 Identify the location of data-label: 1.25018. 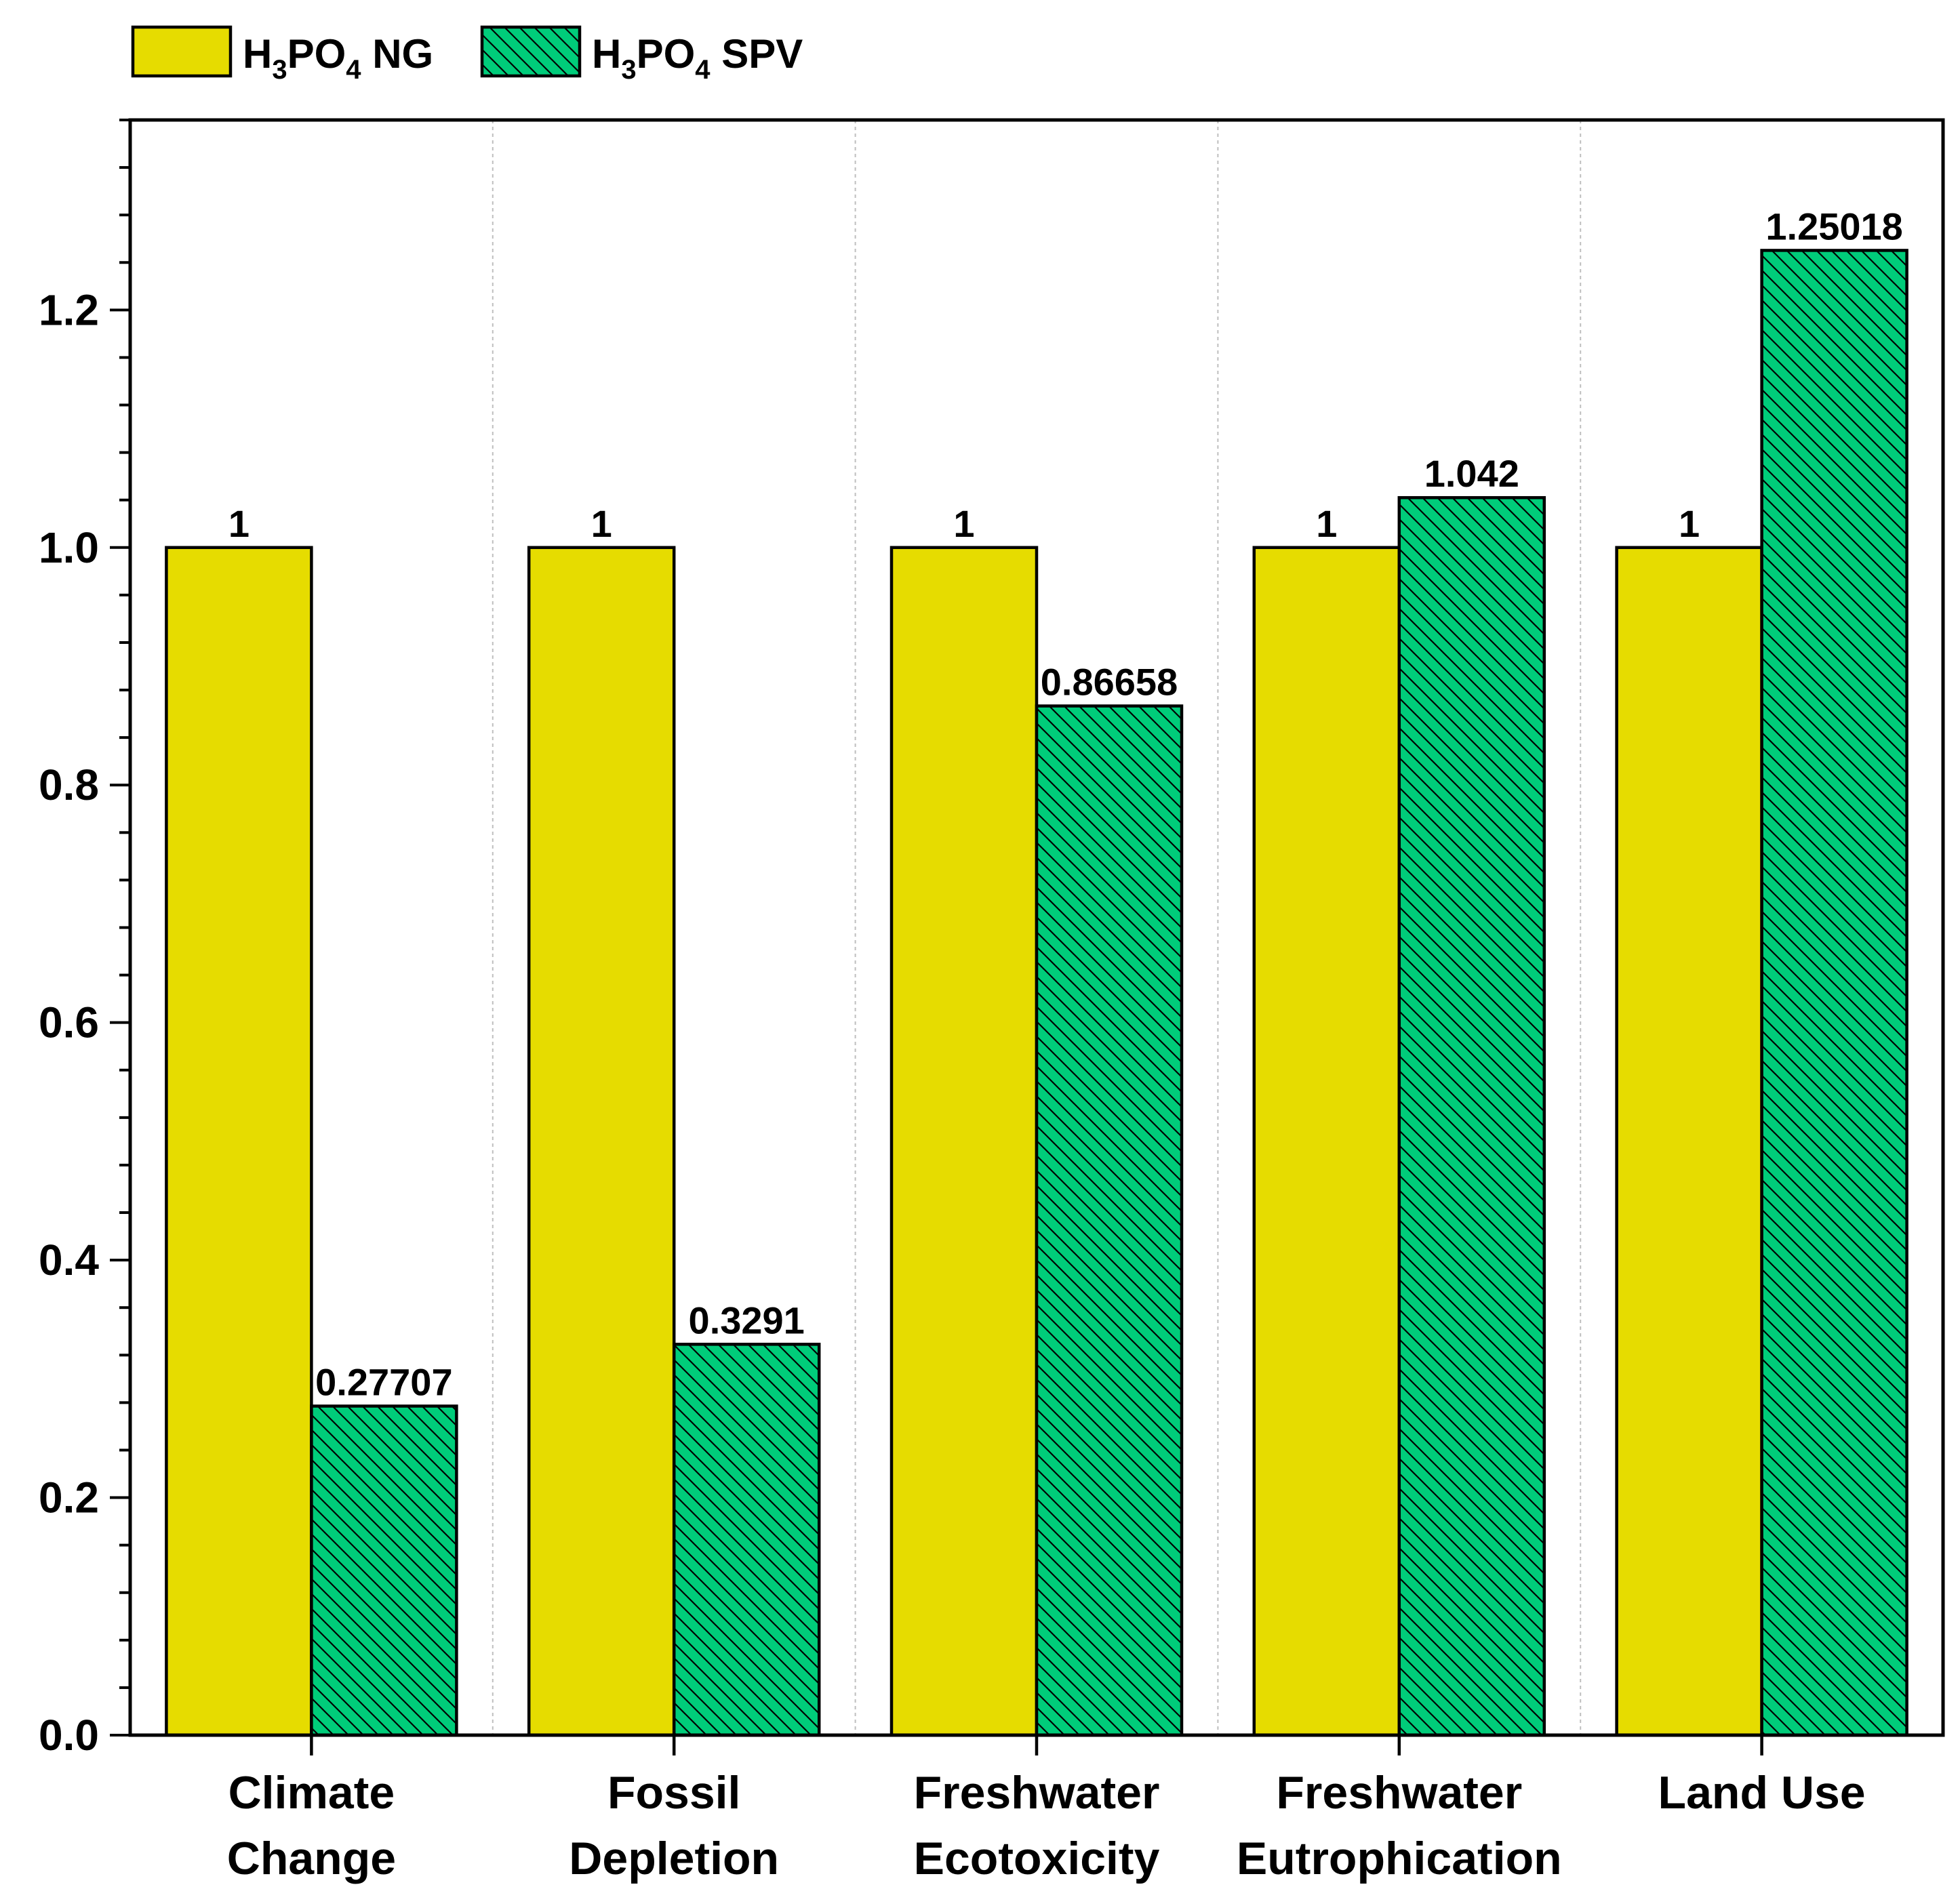
(1834, 226).